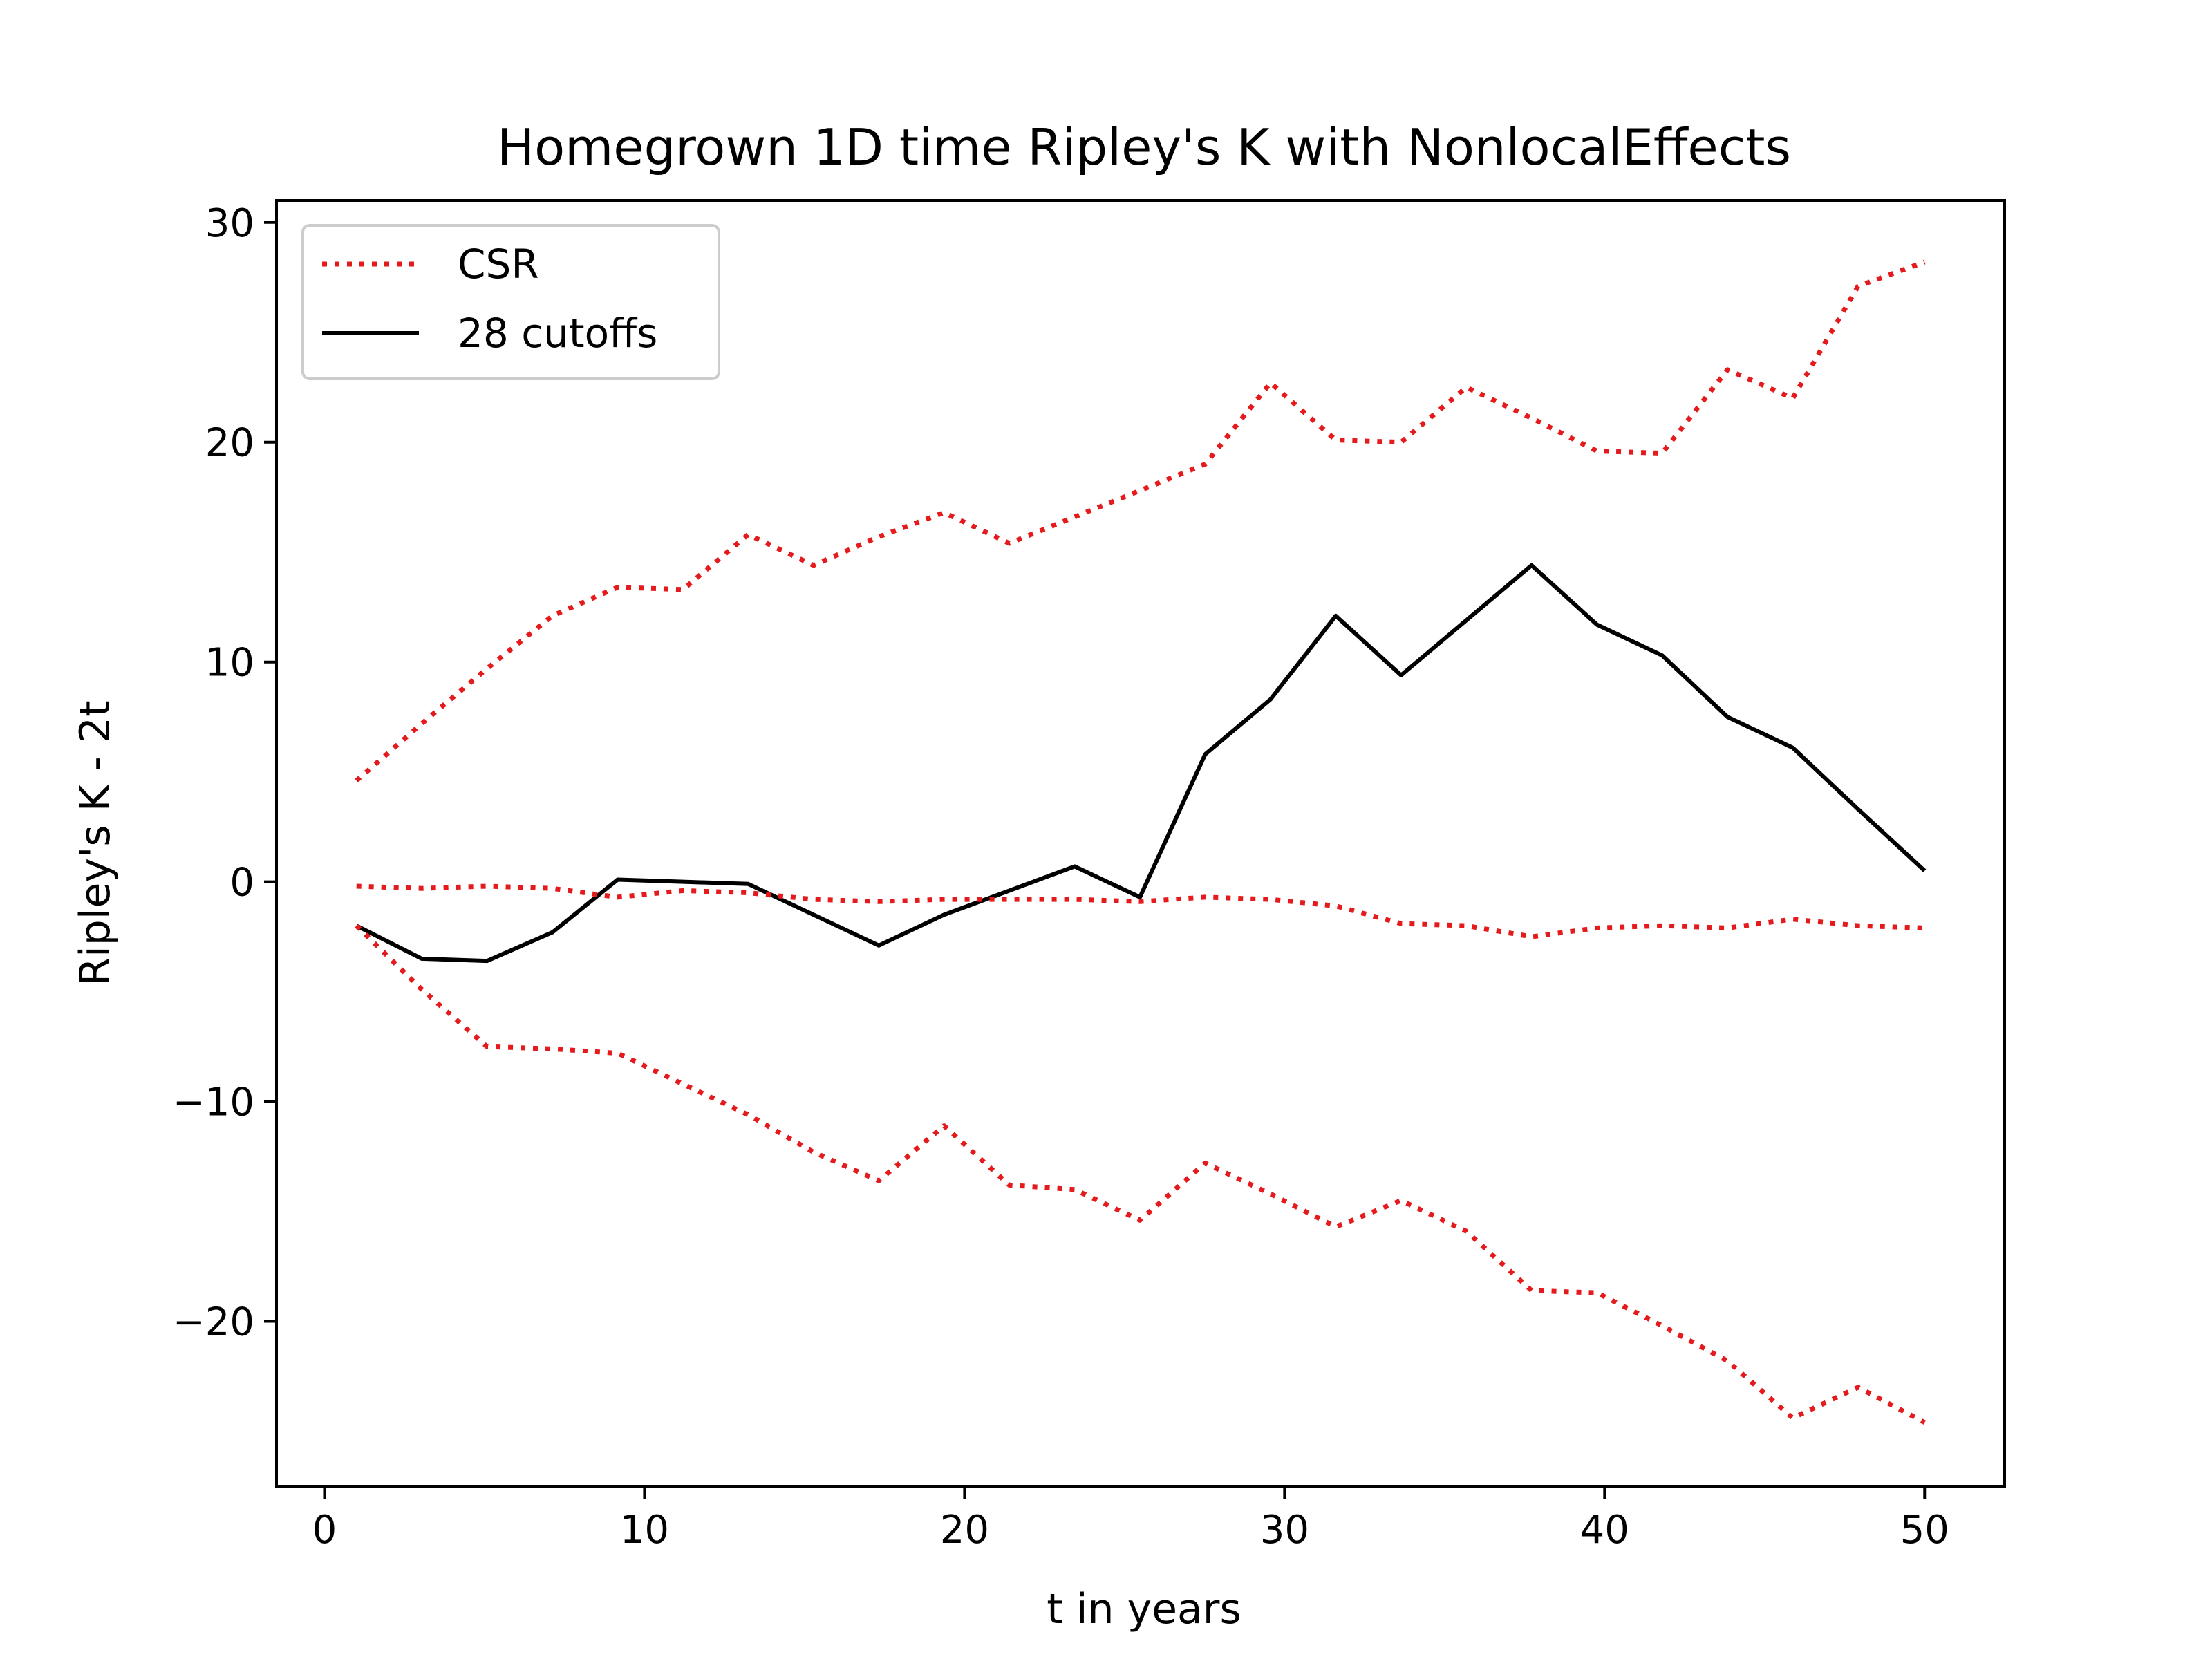 The image size is (2212, 1659). I want to click on y-tick-label: −20, so click(214, 1323).